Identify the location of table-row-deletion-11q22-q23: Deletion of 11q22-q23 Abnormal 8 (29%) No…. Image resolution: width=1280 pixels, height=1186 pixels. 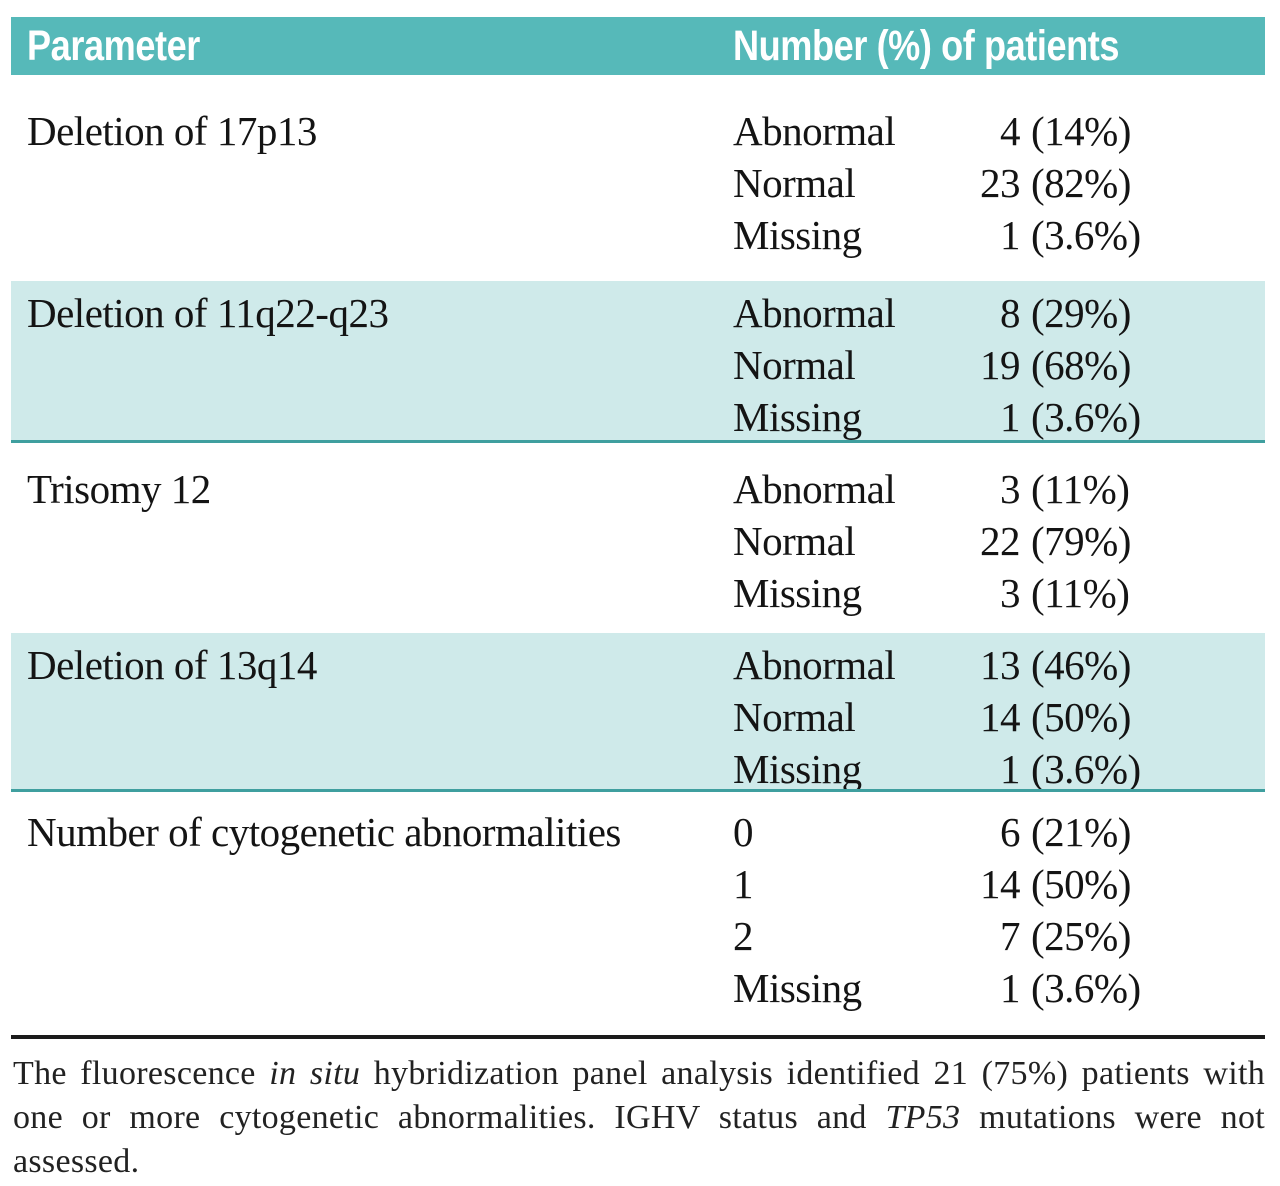
(638, 362).